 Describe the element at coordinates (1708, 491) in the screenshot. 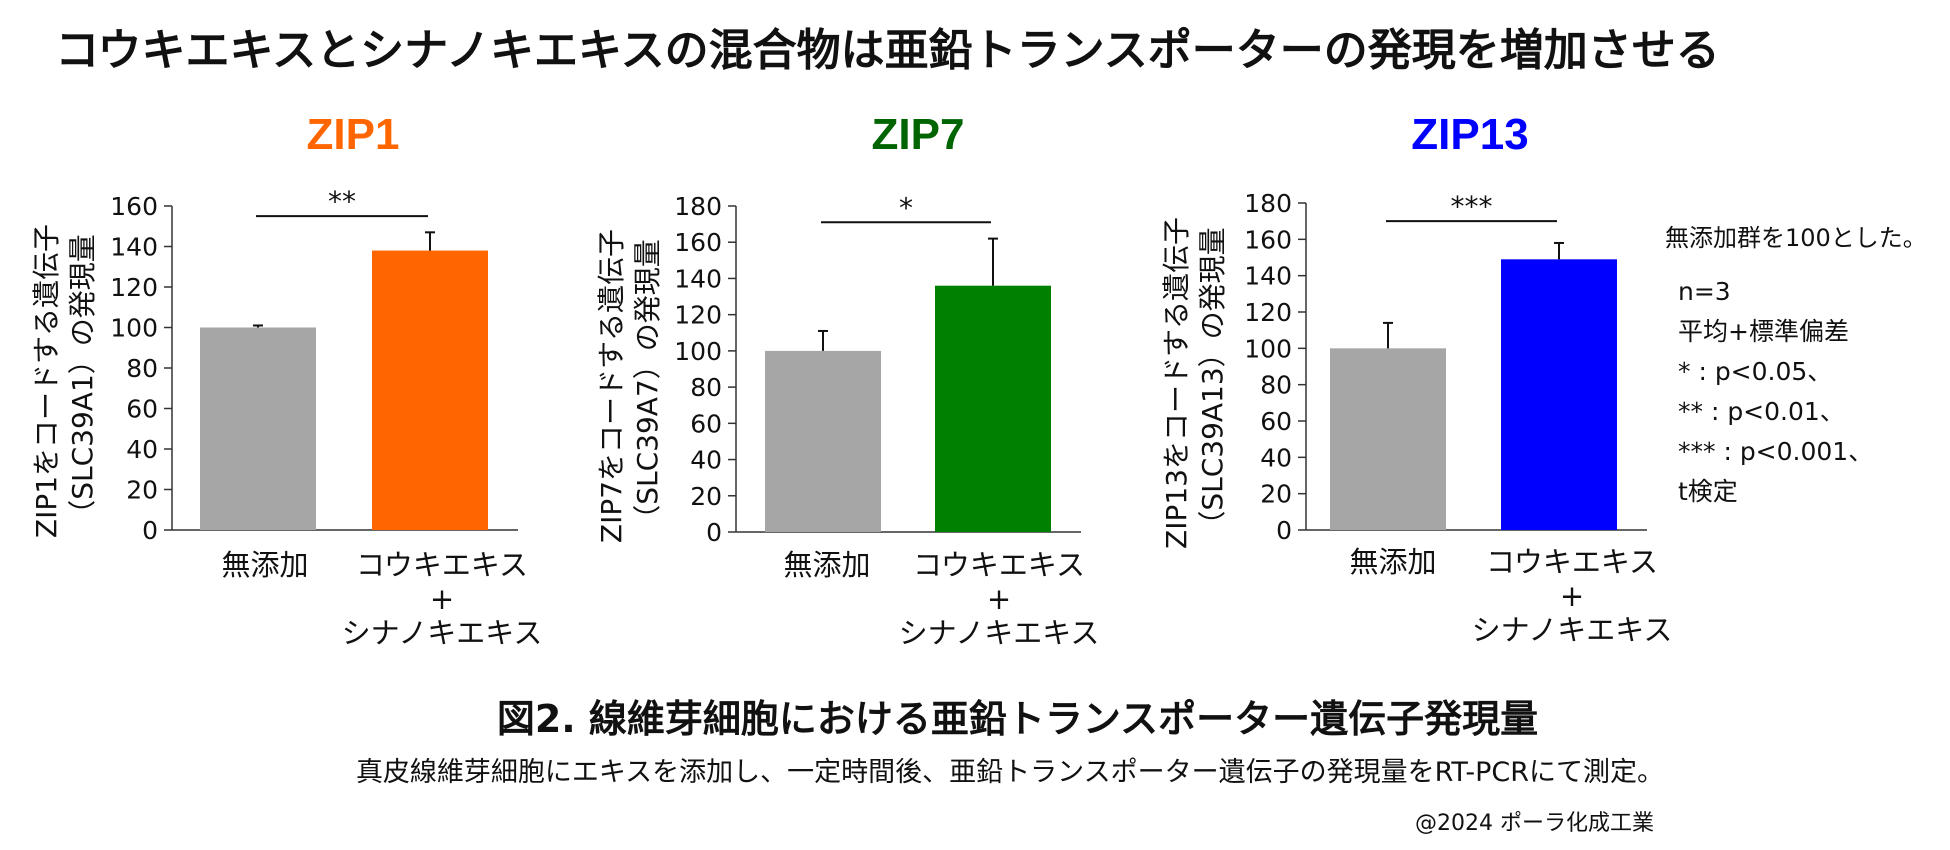

I see `note-test: t検定` at that location.